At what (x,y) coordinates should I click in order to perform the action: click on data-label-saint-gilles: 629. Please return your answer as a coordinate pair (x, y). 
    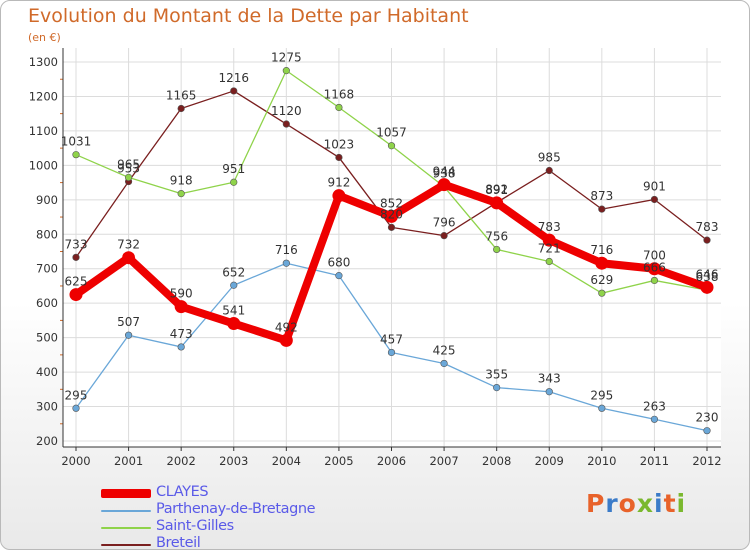
    Looking at the image, I should click on (601, 280).